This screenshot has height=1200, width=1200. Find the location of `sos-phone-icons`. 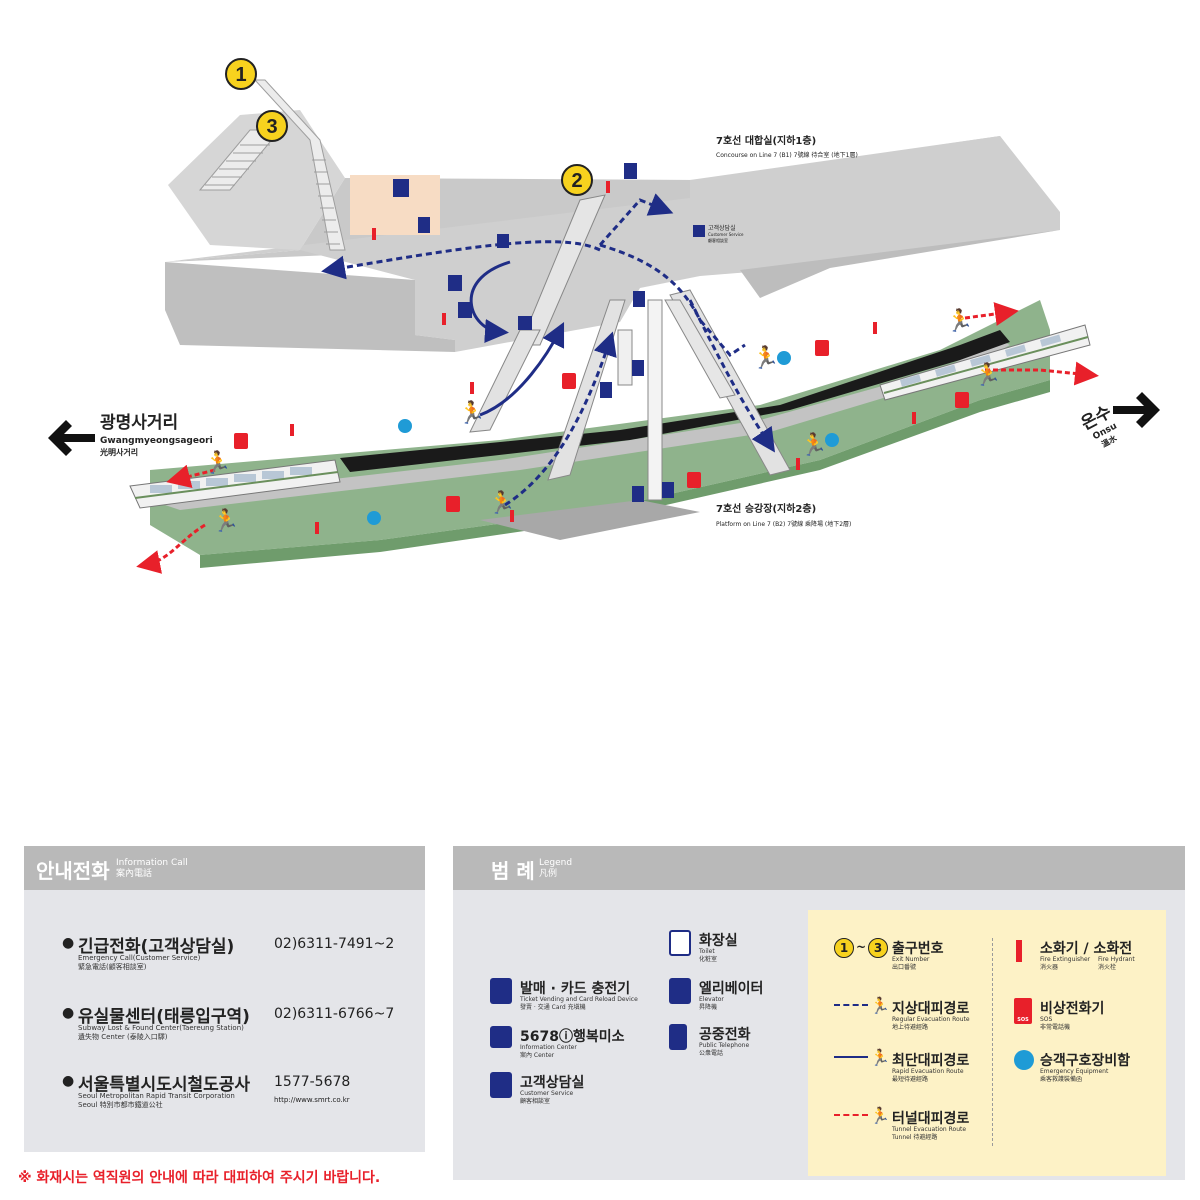

sos-phone-icons is located at coordinates (601, 426).